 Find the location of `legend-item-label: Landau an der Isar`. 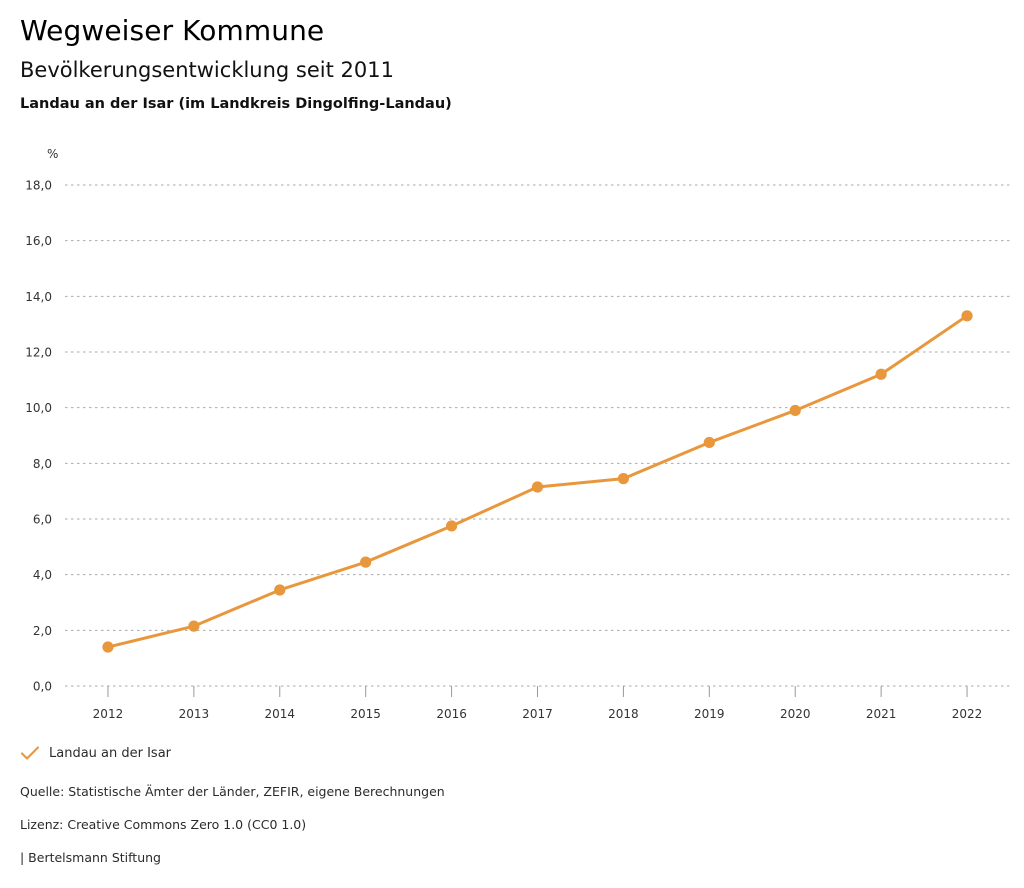

legend-item-label: Landau an der Isar is located at coordinates (110, 753).